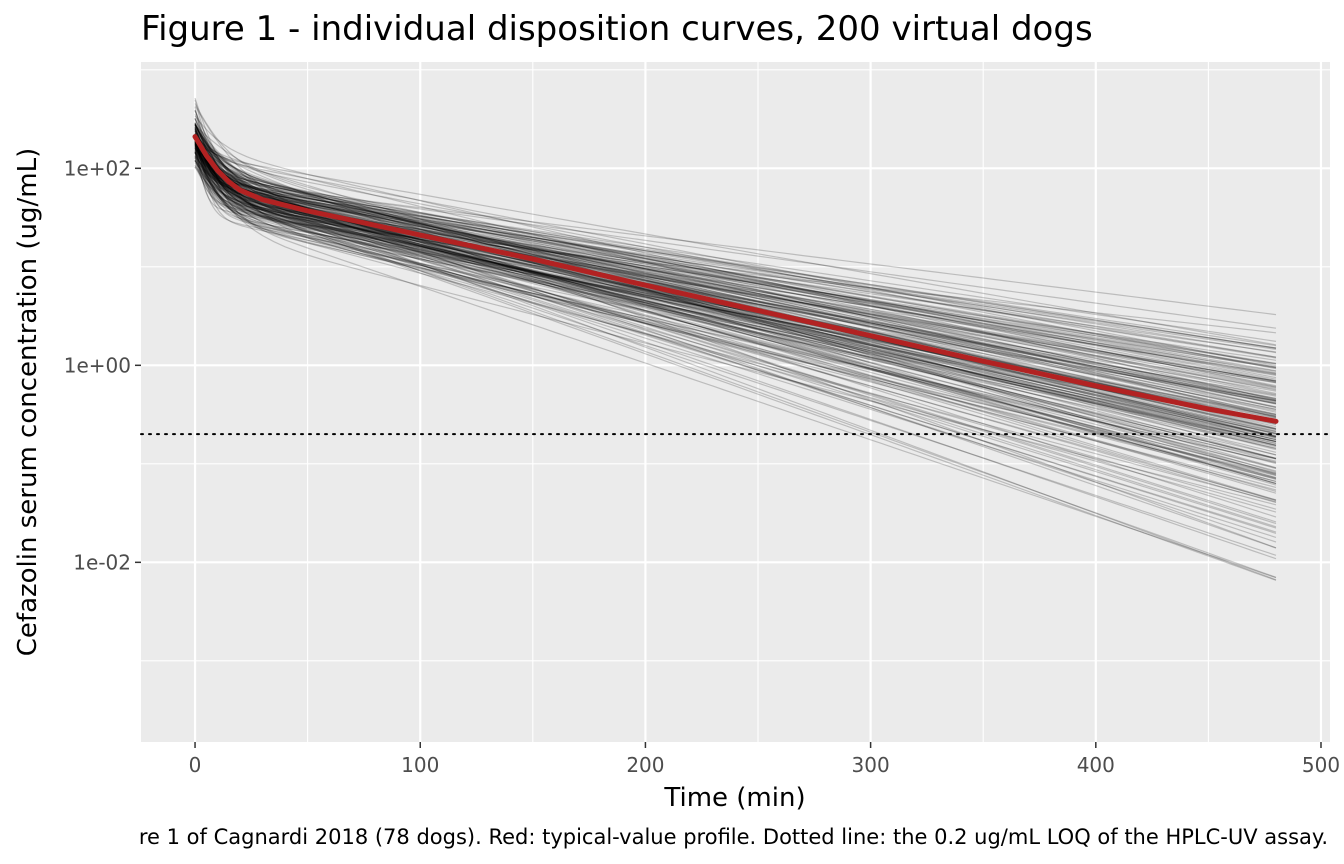 The image size is (1344, 864). Describe the element at coordinates (28, 402) in the screenshot. I see `y-axis-label: Cefazolin serum concentration (ug/mL)` at that location.